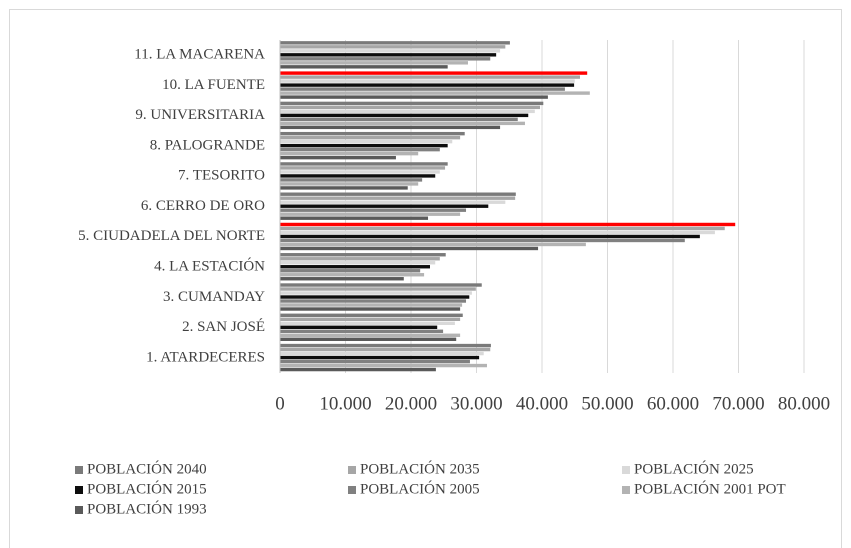 The width and height of the screenshot is (851, 548). What do you see at coordinates (420, 488) in the screenshot?
I see `legend-label: POBLACIÓN 2005` at bounding box center [420, 488].